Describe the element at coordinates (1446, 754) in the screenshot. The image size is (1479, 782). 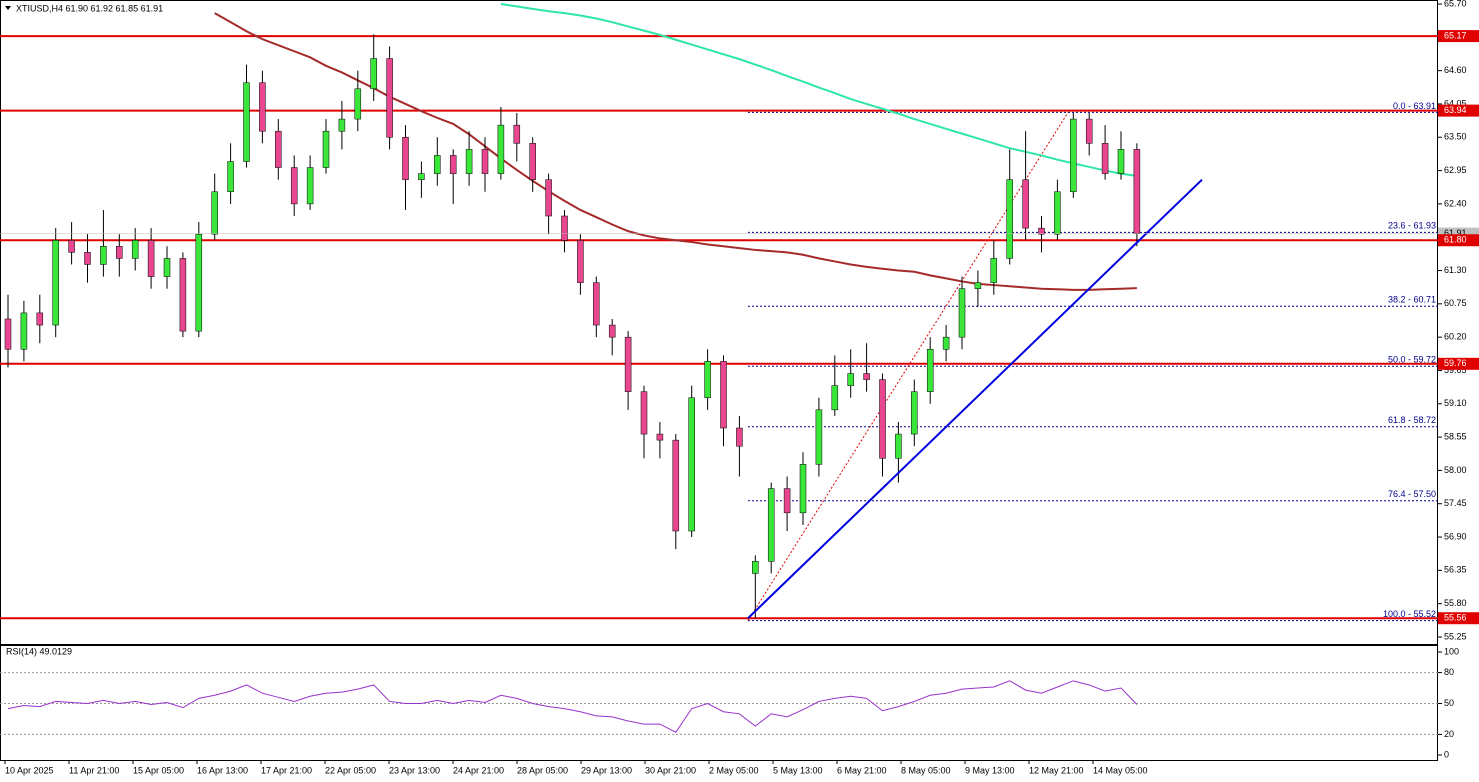
I see `rsi-tick-label: 0` at that location.